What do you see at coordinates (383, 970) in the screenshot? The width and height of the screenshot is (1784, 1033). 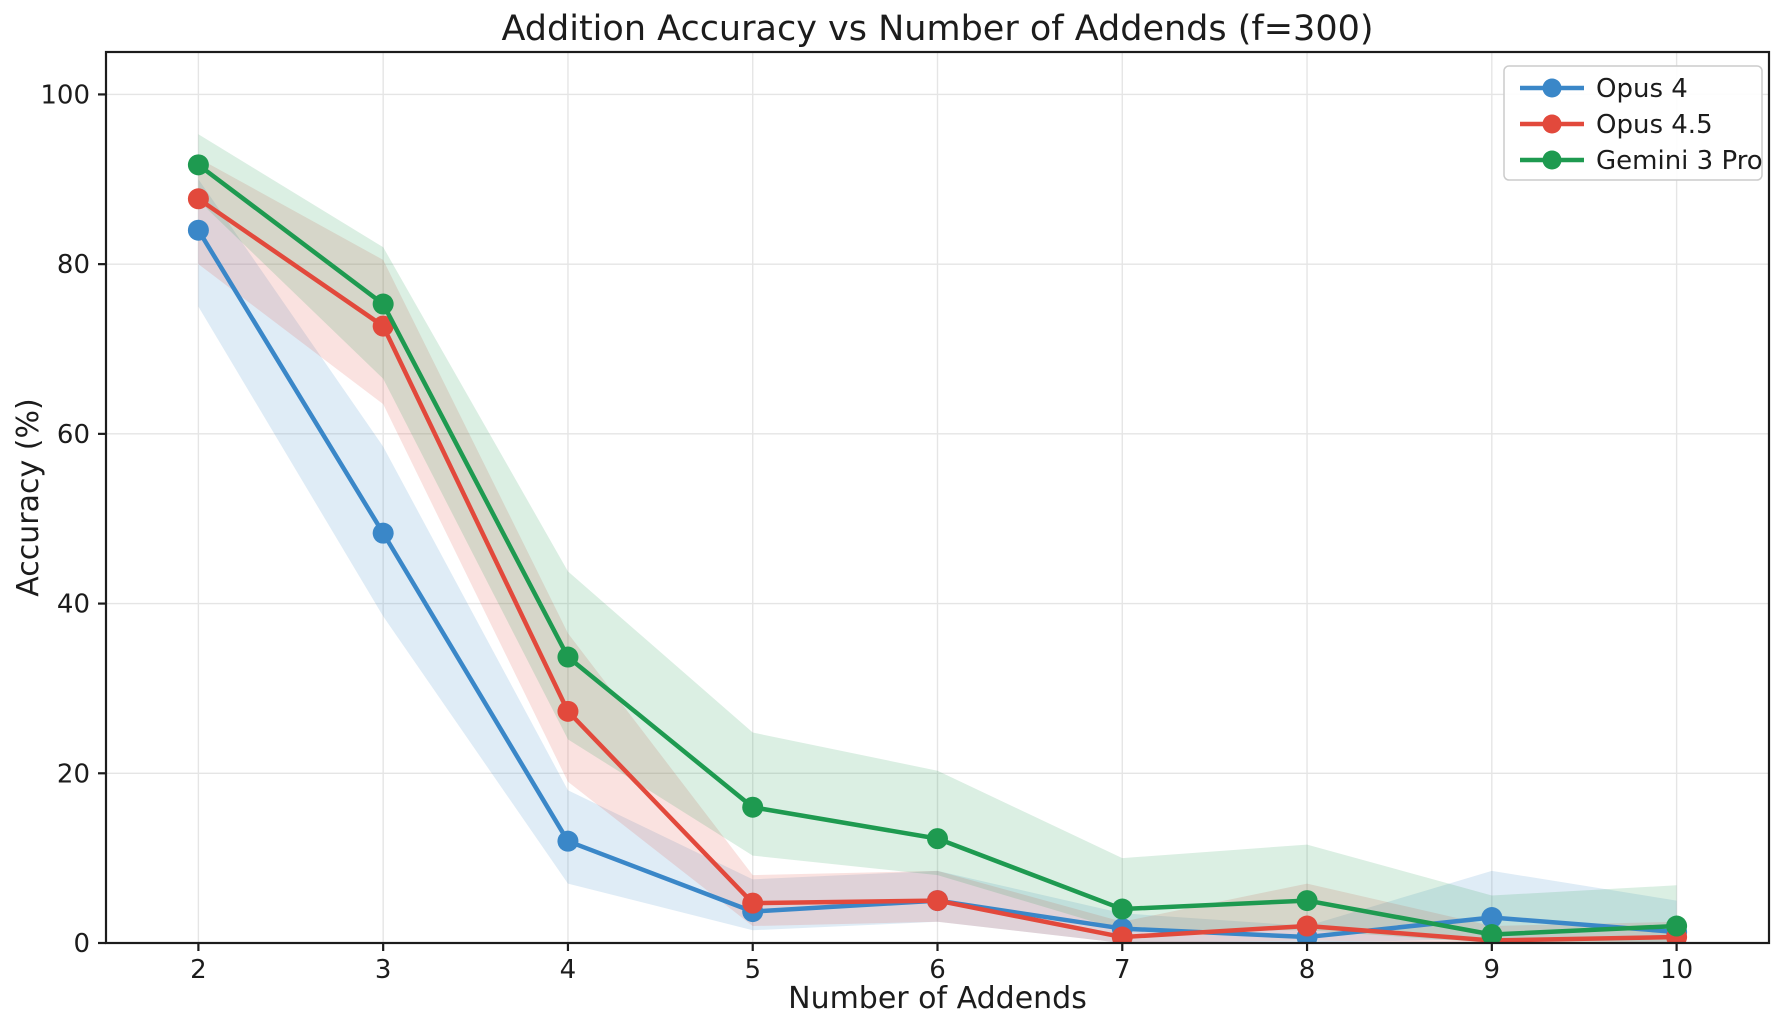 I see `x-tick-label-3: 3` at bounding box center [383, 970].